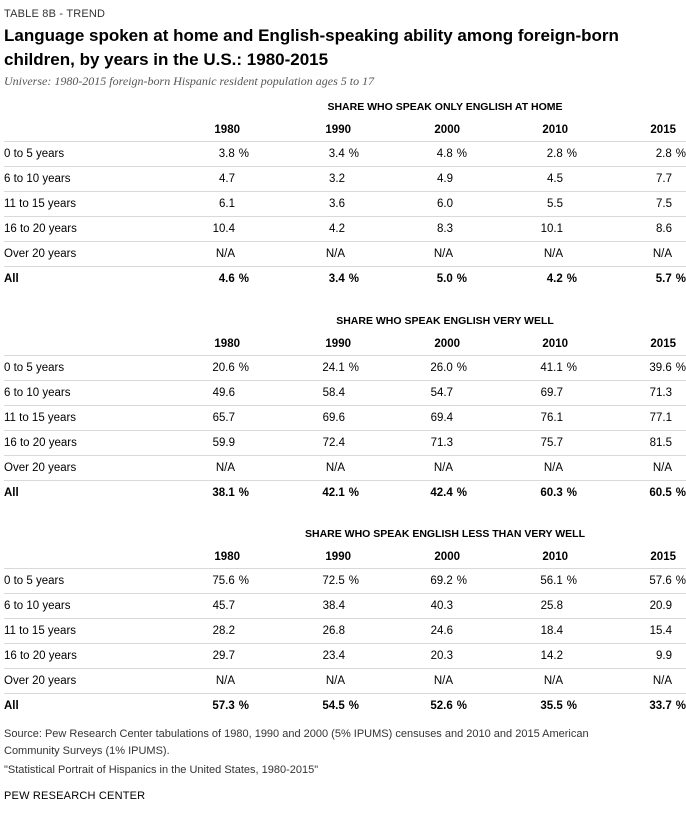  I want to click on table-cell: 59.9, so click(224, 443).